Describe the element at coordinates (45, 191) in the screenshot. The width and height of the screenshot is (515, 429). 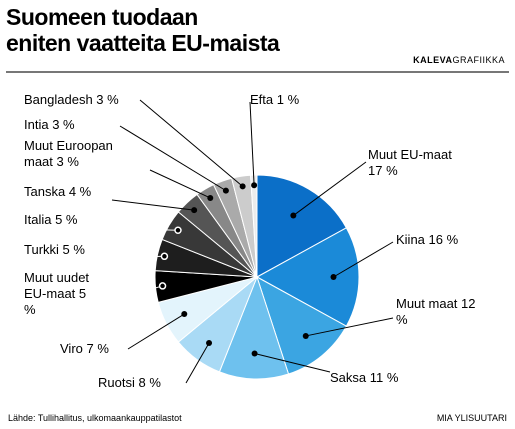
I see `category-label: Tanska` at that location.